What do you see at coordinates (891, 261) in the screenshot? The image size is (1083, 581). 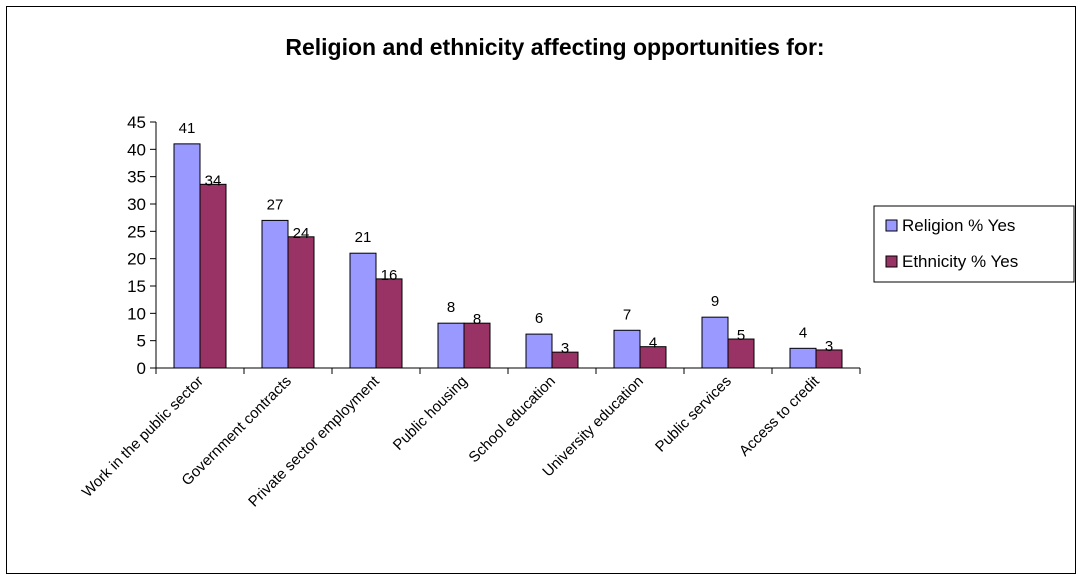 I see `legend-swatch-ethnicity` at bounding box center [891, 261].